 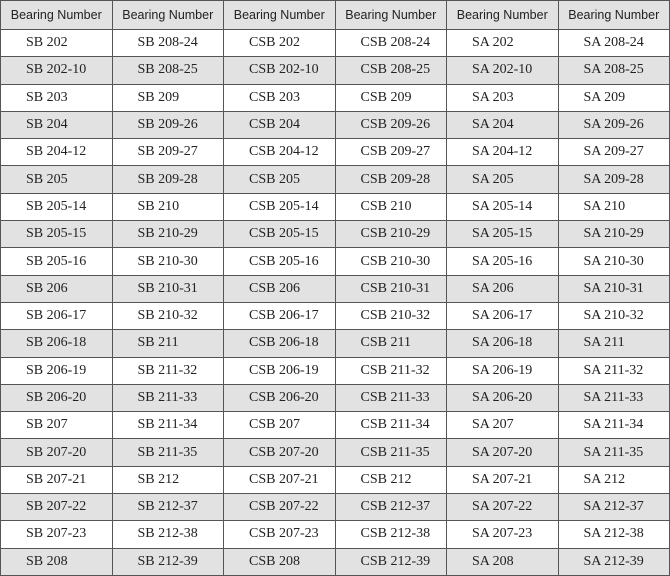 What do you see at coordinates (502, 152) in the screenshot?
I see `bearing-cell: SA 204-12` at bounding box center [502, 152].